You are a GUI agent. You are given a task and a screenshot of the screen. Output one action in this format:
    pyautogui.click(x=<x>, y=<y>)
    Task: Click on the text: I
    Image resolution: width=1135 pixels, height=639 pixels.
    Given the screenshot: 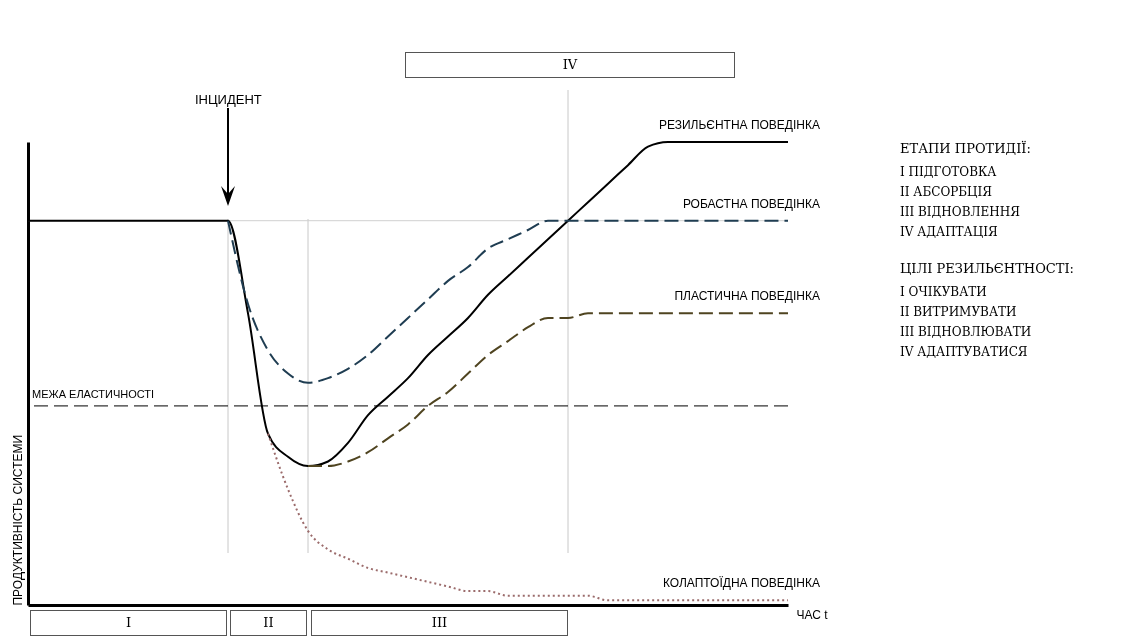 What is the action you would take?
    pyautogui.click(x=128, y=623)
    